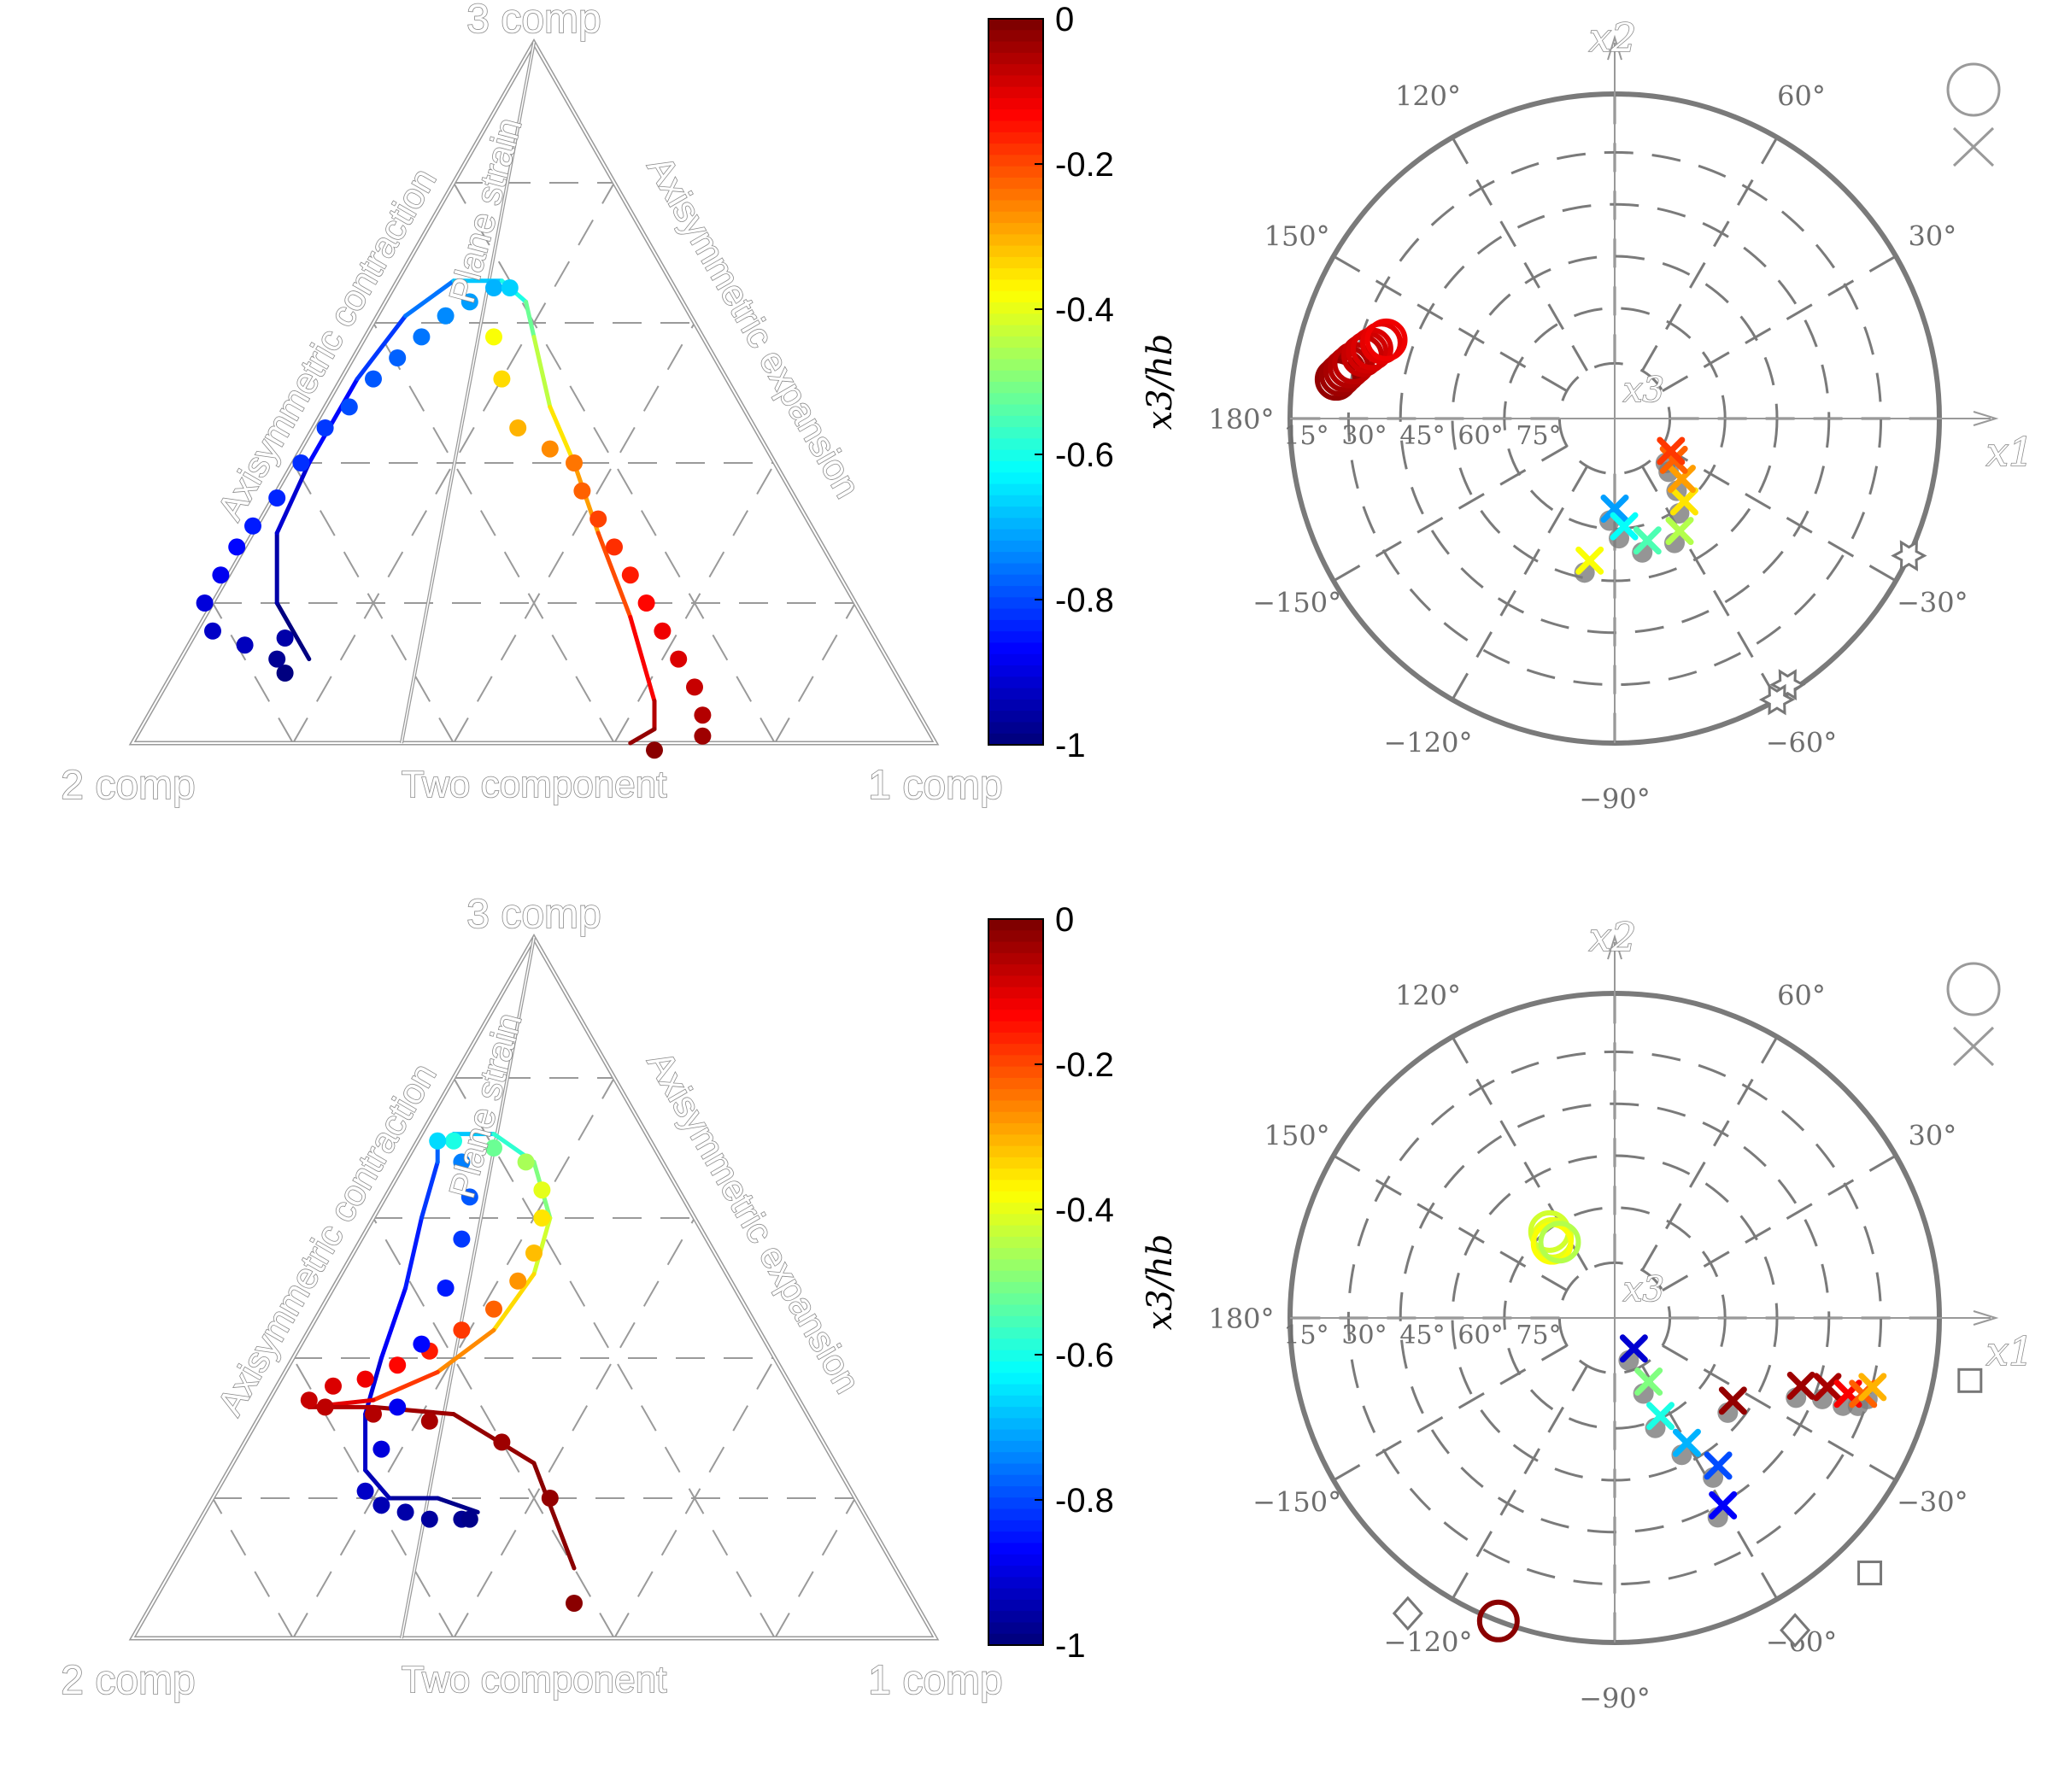 The image size is (2047, 1792). What do you see at coordinates (1084, 1065) in the screenshot?
I see `colorbar-tick-label: -0.2` at bounding box center [1084, 1065].